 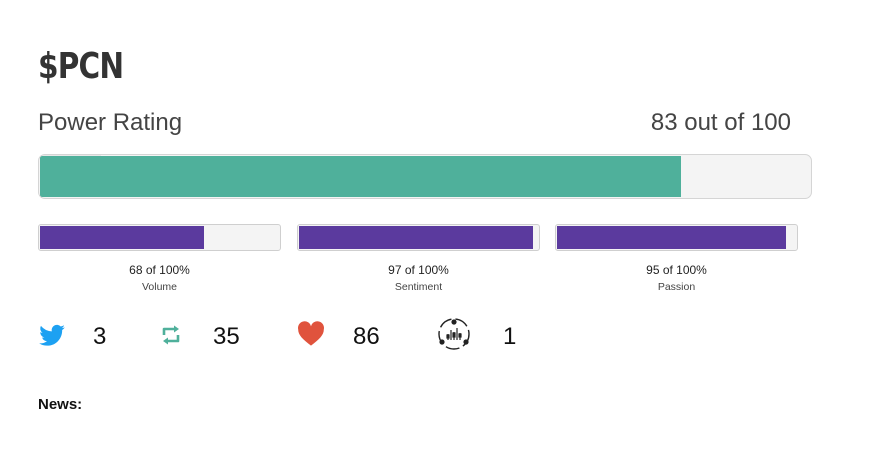 I want to click on twitter-bird-icon, so click(x=52, y=338).